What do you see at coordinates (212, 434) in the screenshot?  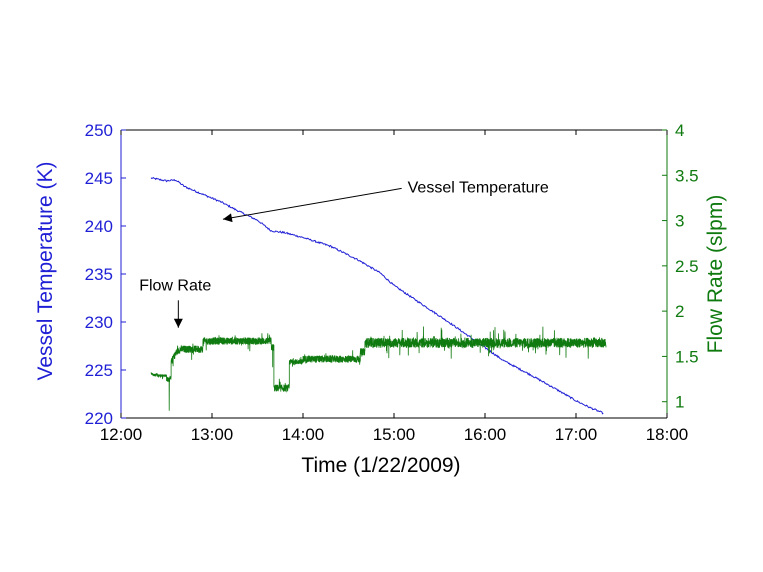 I see `x-tick-label: 13:00` at bounding box center [212, 434].